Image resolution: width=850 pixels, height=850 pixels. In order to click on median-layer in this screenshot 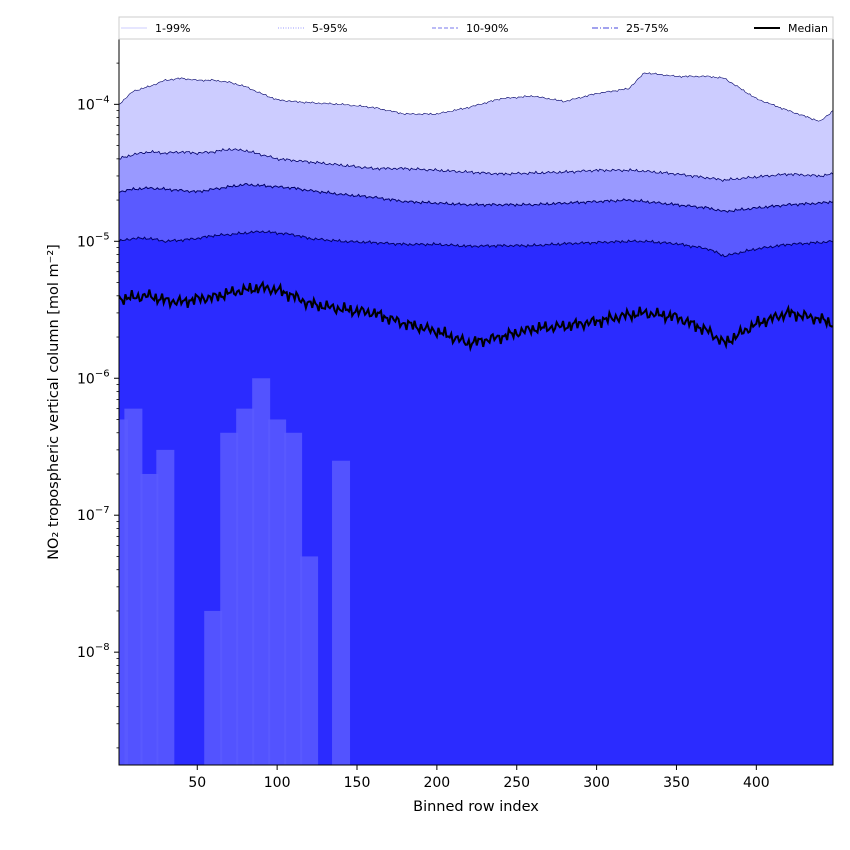, I will do `click(476, 316)`.